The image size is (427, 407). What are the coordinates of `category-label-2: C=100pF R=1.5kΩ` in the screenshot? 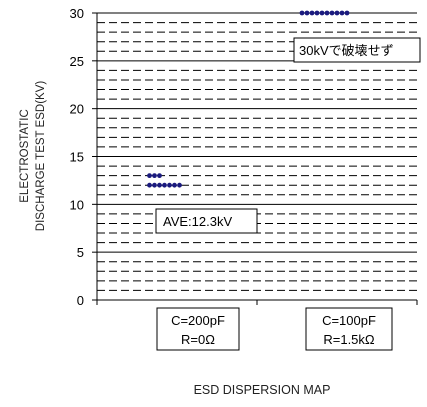 It's located at (349, 329).